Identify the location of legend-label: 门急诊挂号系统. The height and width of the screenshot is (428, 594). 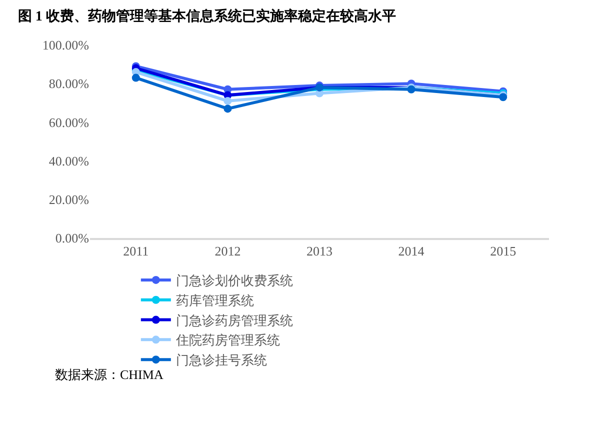
(221, 360).